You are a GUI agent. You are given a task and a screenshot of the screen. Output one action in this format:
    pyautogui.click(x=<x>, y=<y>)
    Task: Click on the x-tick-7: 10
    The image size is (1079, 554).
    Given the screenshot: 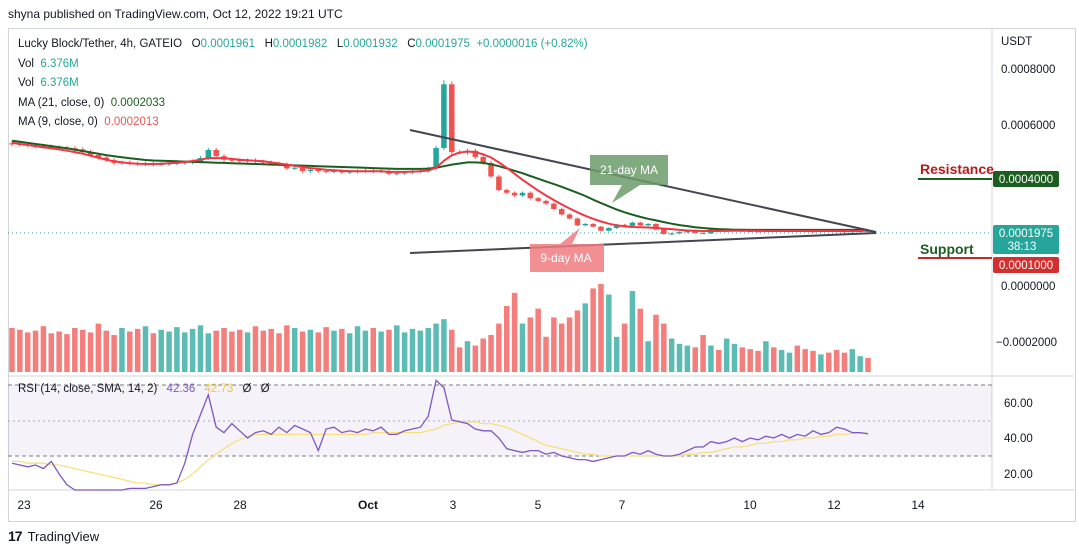 What is the action you would take?
    pyautogui.click(x=750, y=505)
    